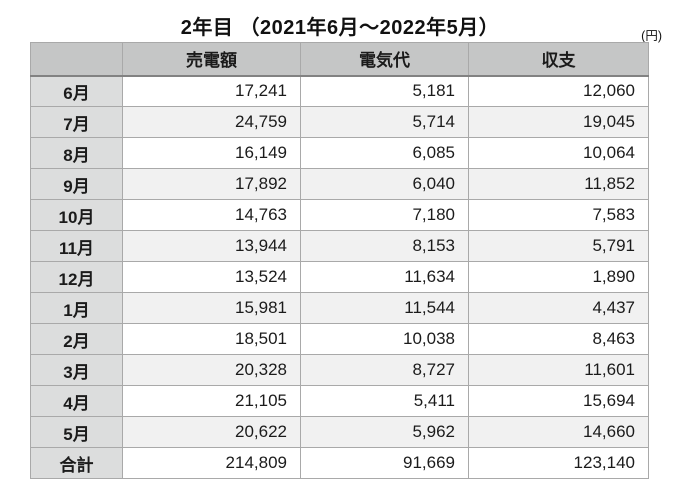  I want to click on cell-cost: 6,040, so click(384, 184).